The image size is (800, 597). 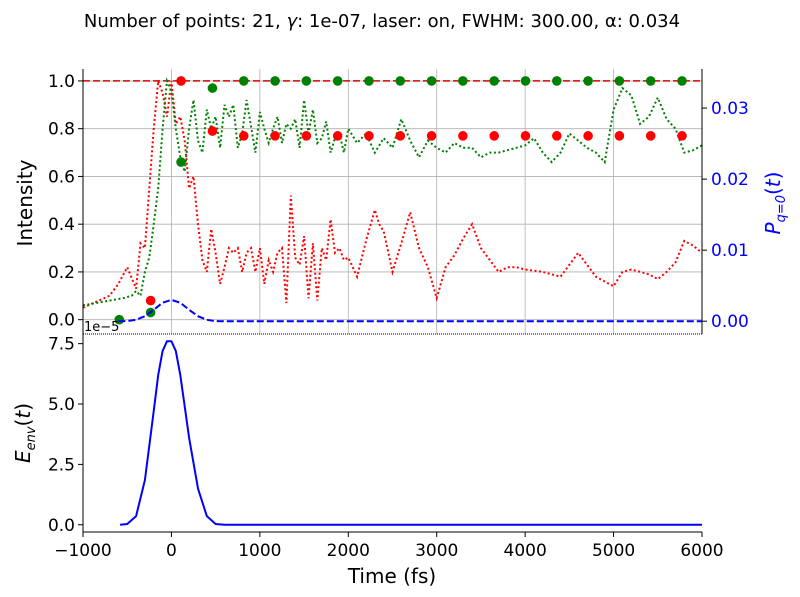 What do you see at coordinates (83, 551) in the screenshot?
I see `x-tick-label: −1000` at bounding box center [83, 551].